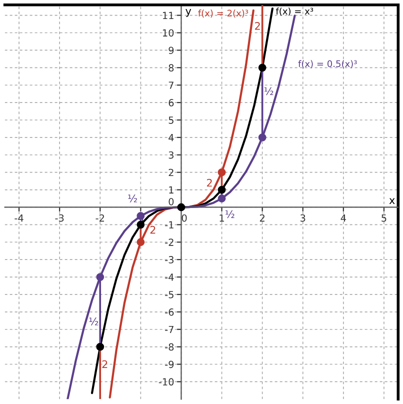 This screenshot has height=404, width=403. What do you see at coordinates (169, 260) in the screenshot?
I see `y-tick-label: -3` at bounding box center [169, 260].